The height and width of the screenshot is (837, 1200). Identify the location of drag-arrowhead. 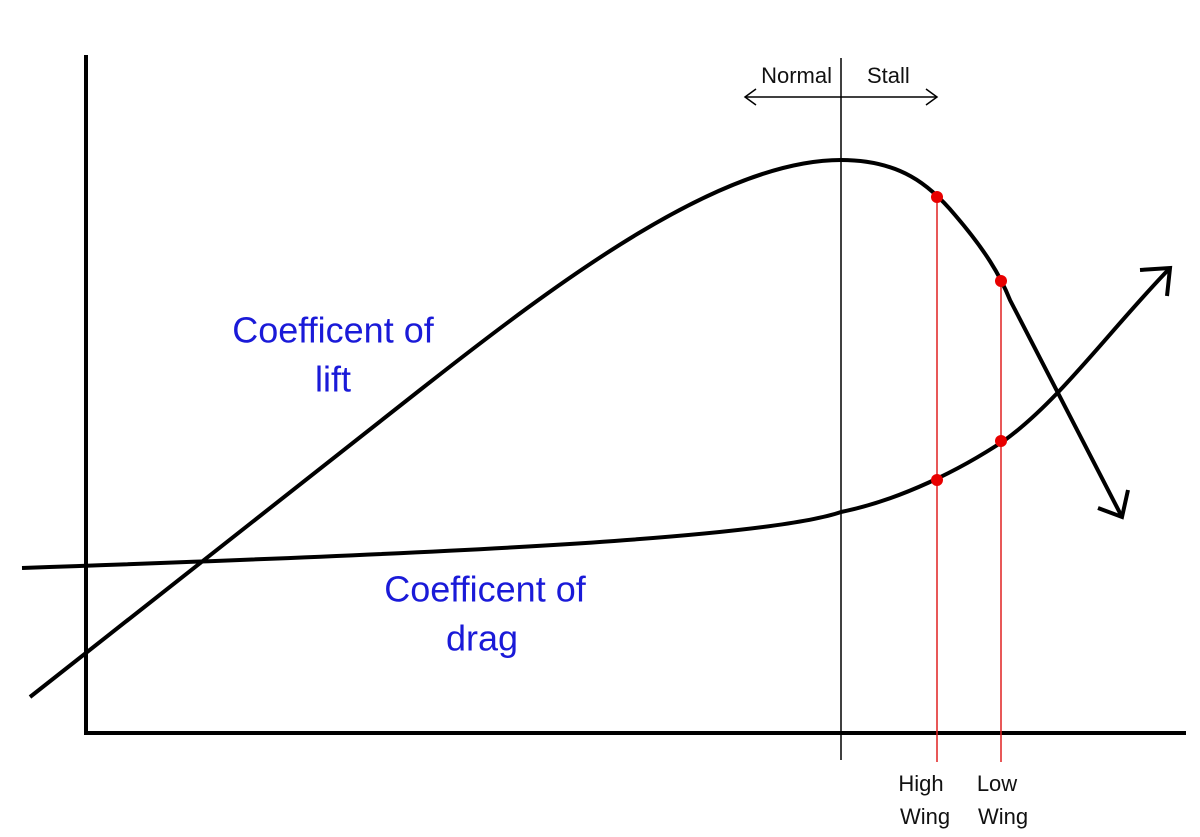
(1156, 281).